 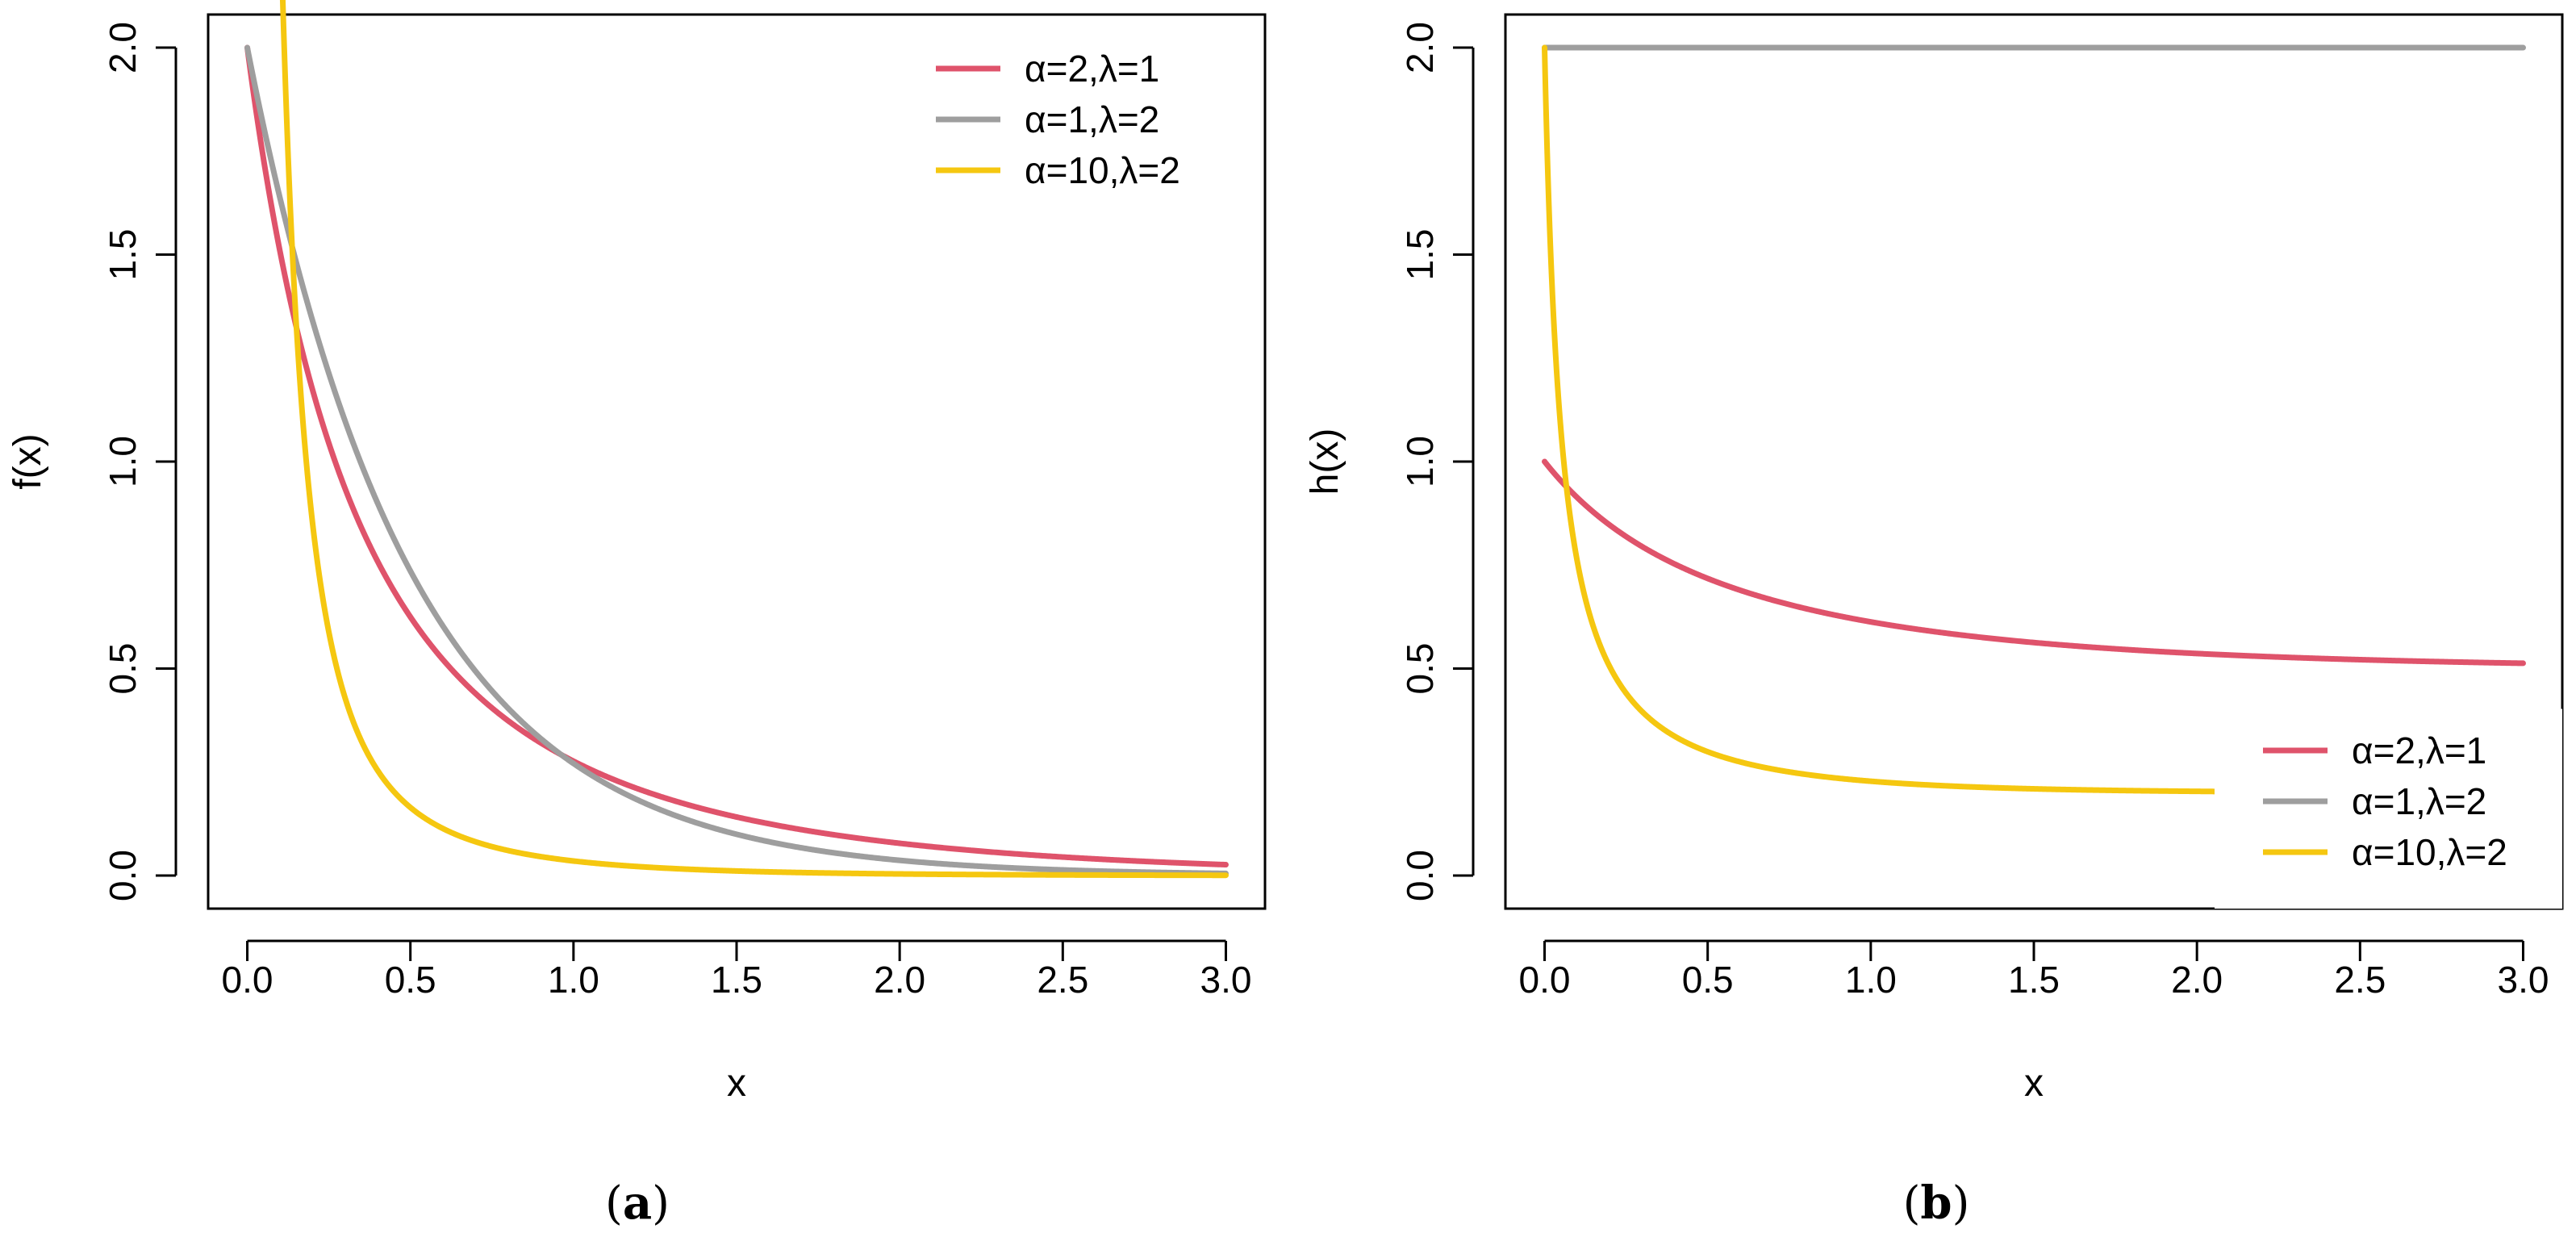 What do you see at coordinates (637, 1203) in the screenshot?
I see `panel-caption: (a)` at bounding box center [637, 1203].